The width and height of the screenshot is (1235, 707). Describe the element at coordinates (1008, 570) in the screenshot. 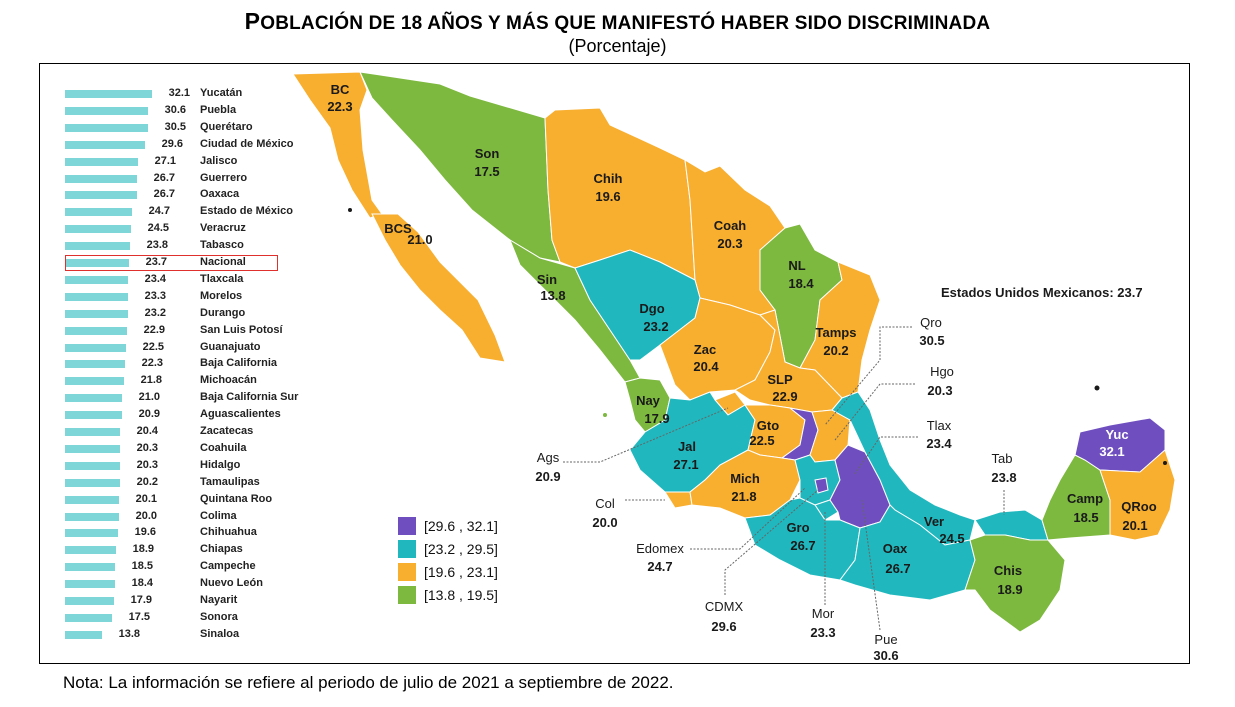

I see `map-label-chis-abbr: Chis` at that location.